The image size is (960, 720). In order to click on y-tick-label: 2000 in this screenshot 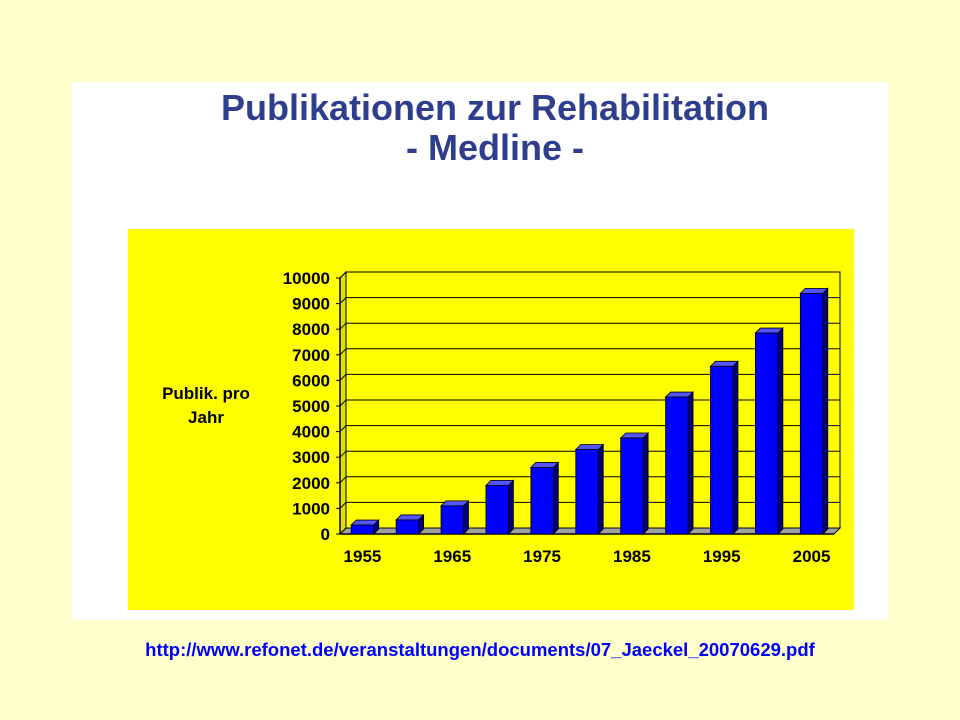, I will do `click(311, 483)`.